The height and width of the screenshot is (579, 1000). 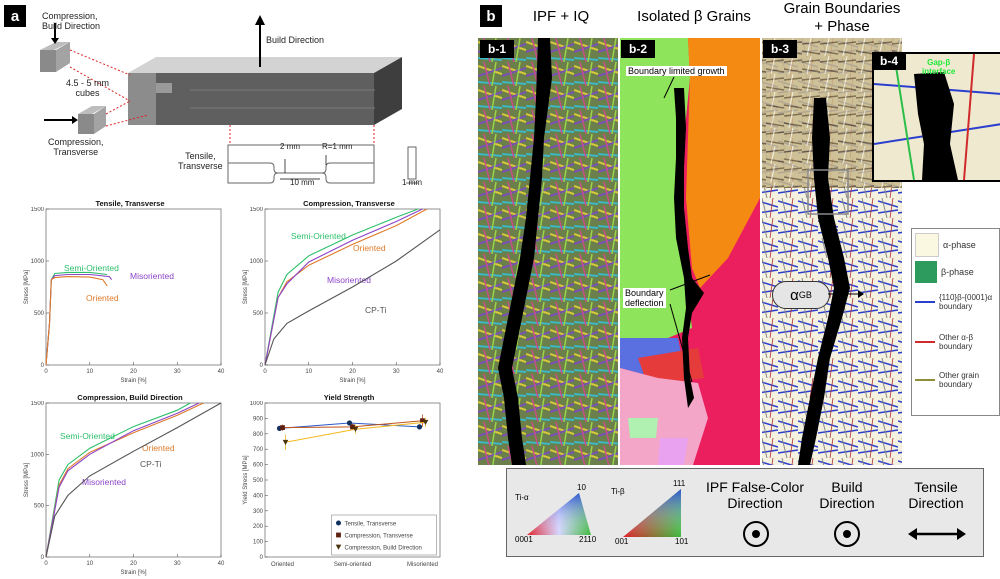 What do you see at coordinates (927, 245) in the screenshot?
I see `alpha-phase-swatch` at bounding box center [927, 245].